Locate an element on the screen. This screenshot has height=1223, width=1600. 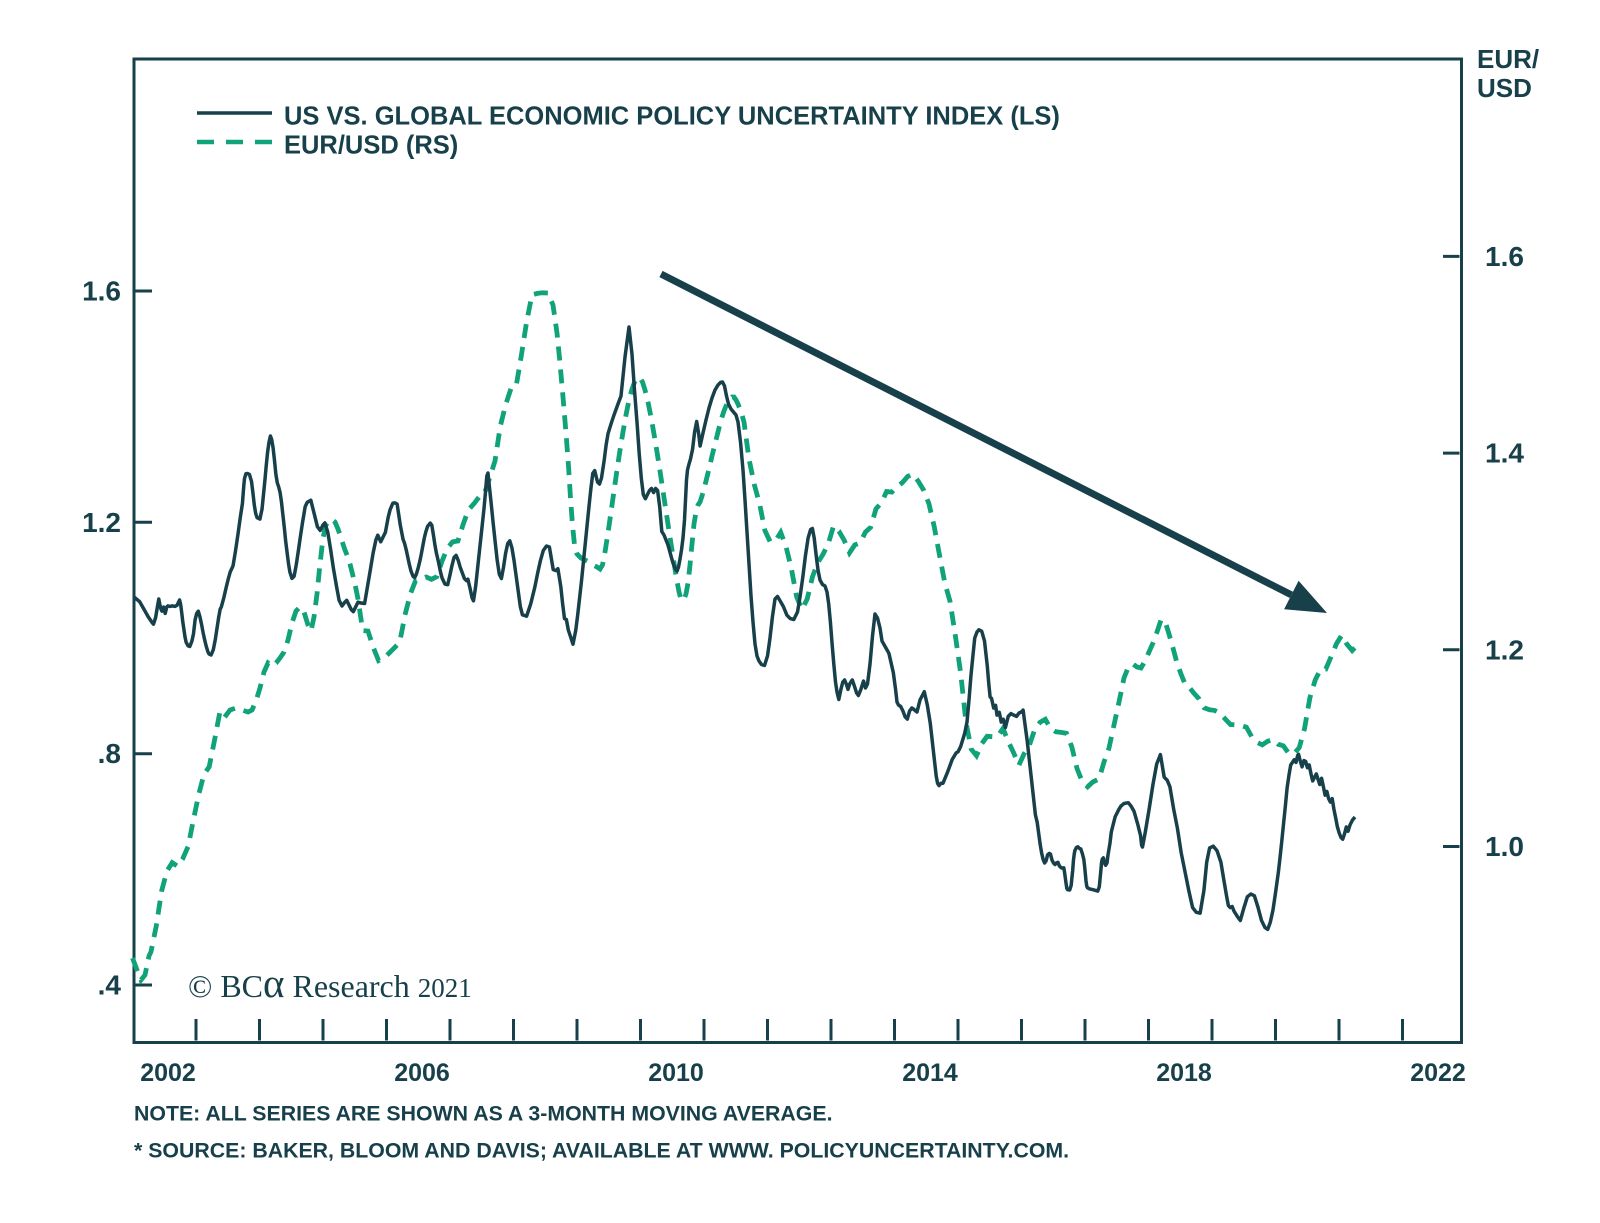
svg-text: 2014 is located at coordinates (930, 1073).